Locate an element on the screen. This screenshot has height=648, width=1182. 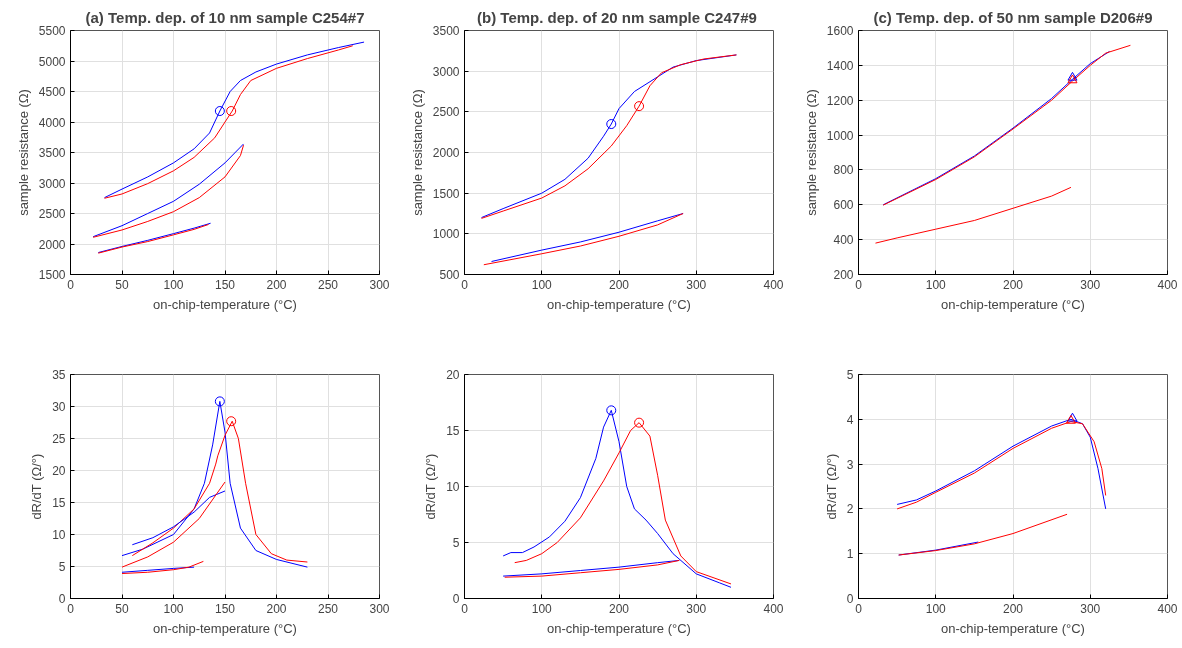
y-tick-label: 1 is located at coordinates (850, 554).